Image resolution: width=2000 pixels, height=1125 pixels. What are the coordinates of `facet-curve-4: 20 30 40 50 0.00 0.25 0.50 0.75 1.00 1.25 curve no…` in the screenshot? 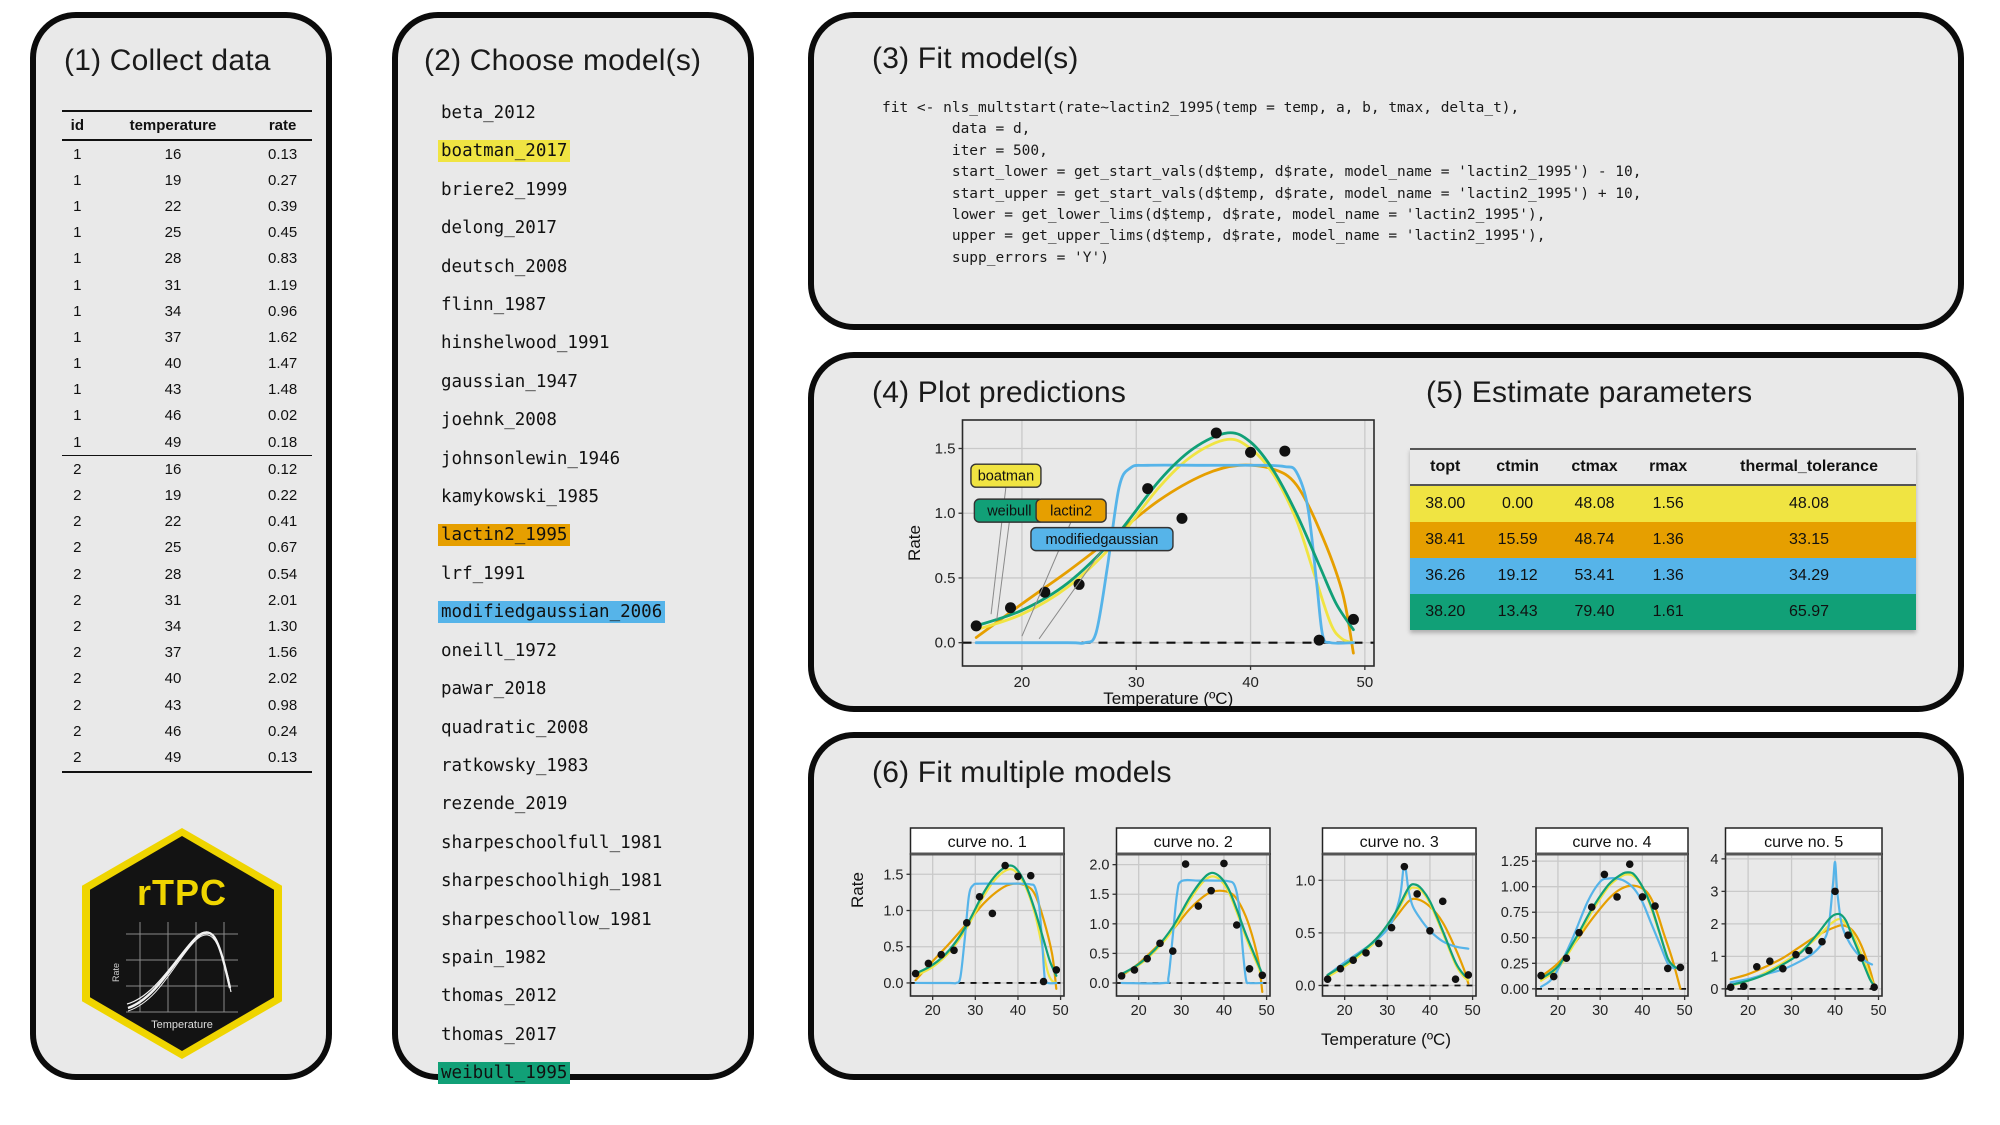 It's located at (1597, 923).